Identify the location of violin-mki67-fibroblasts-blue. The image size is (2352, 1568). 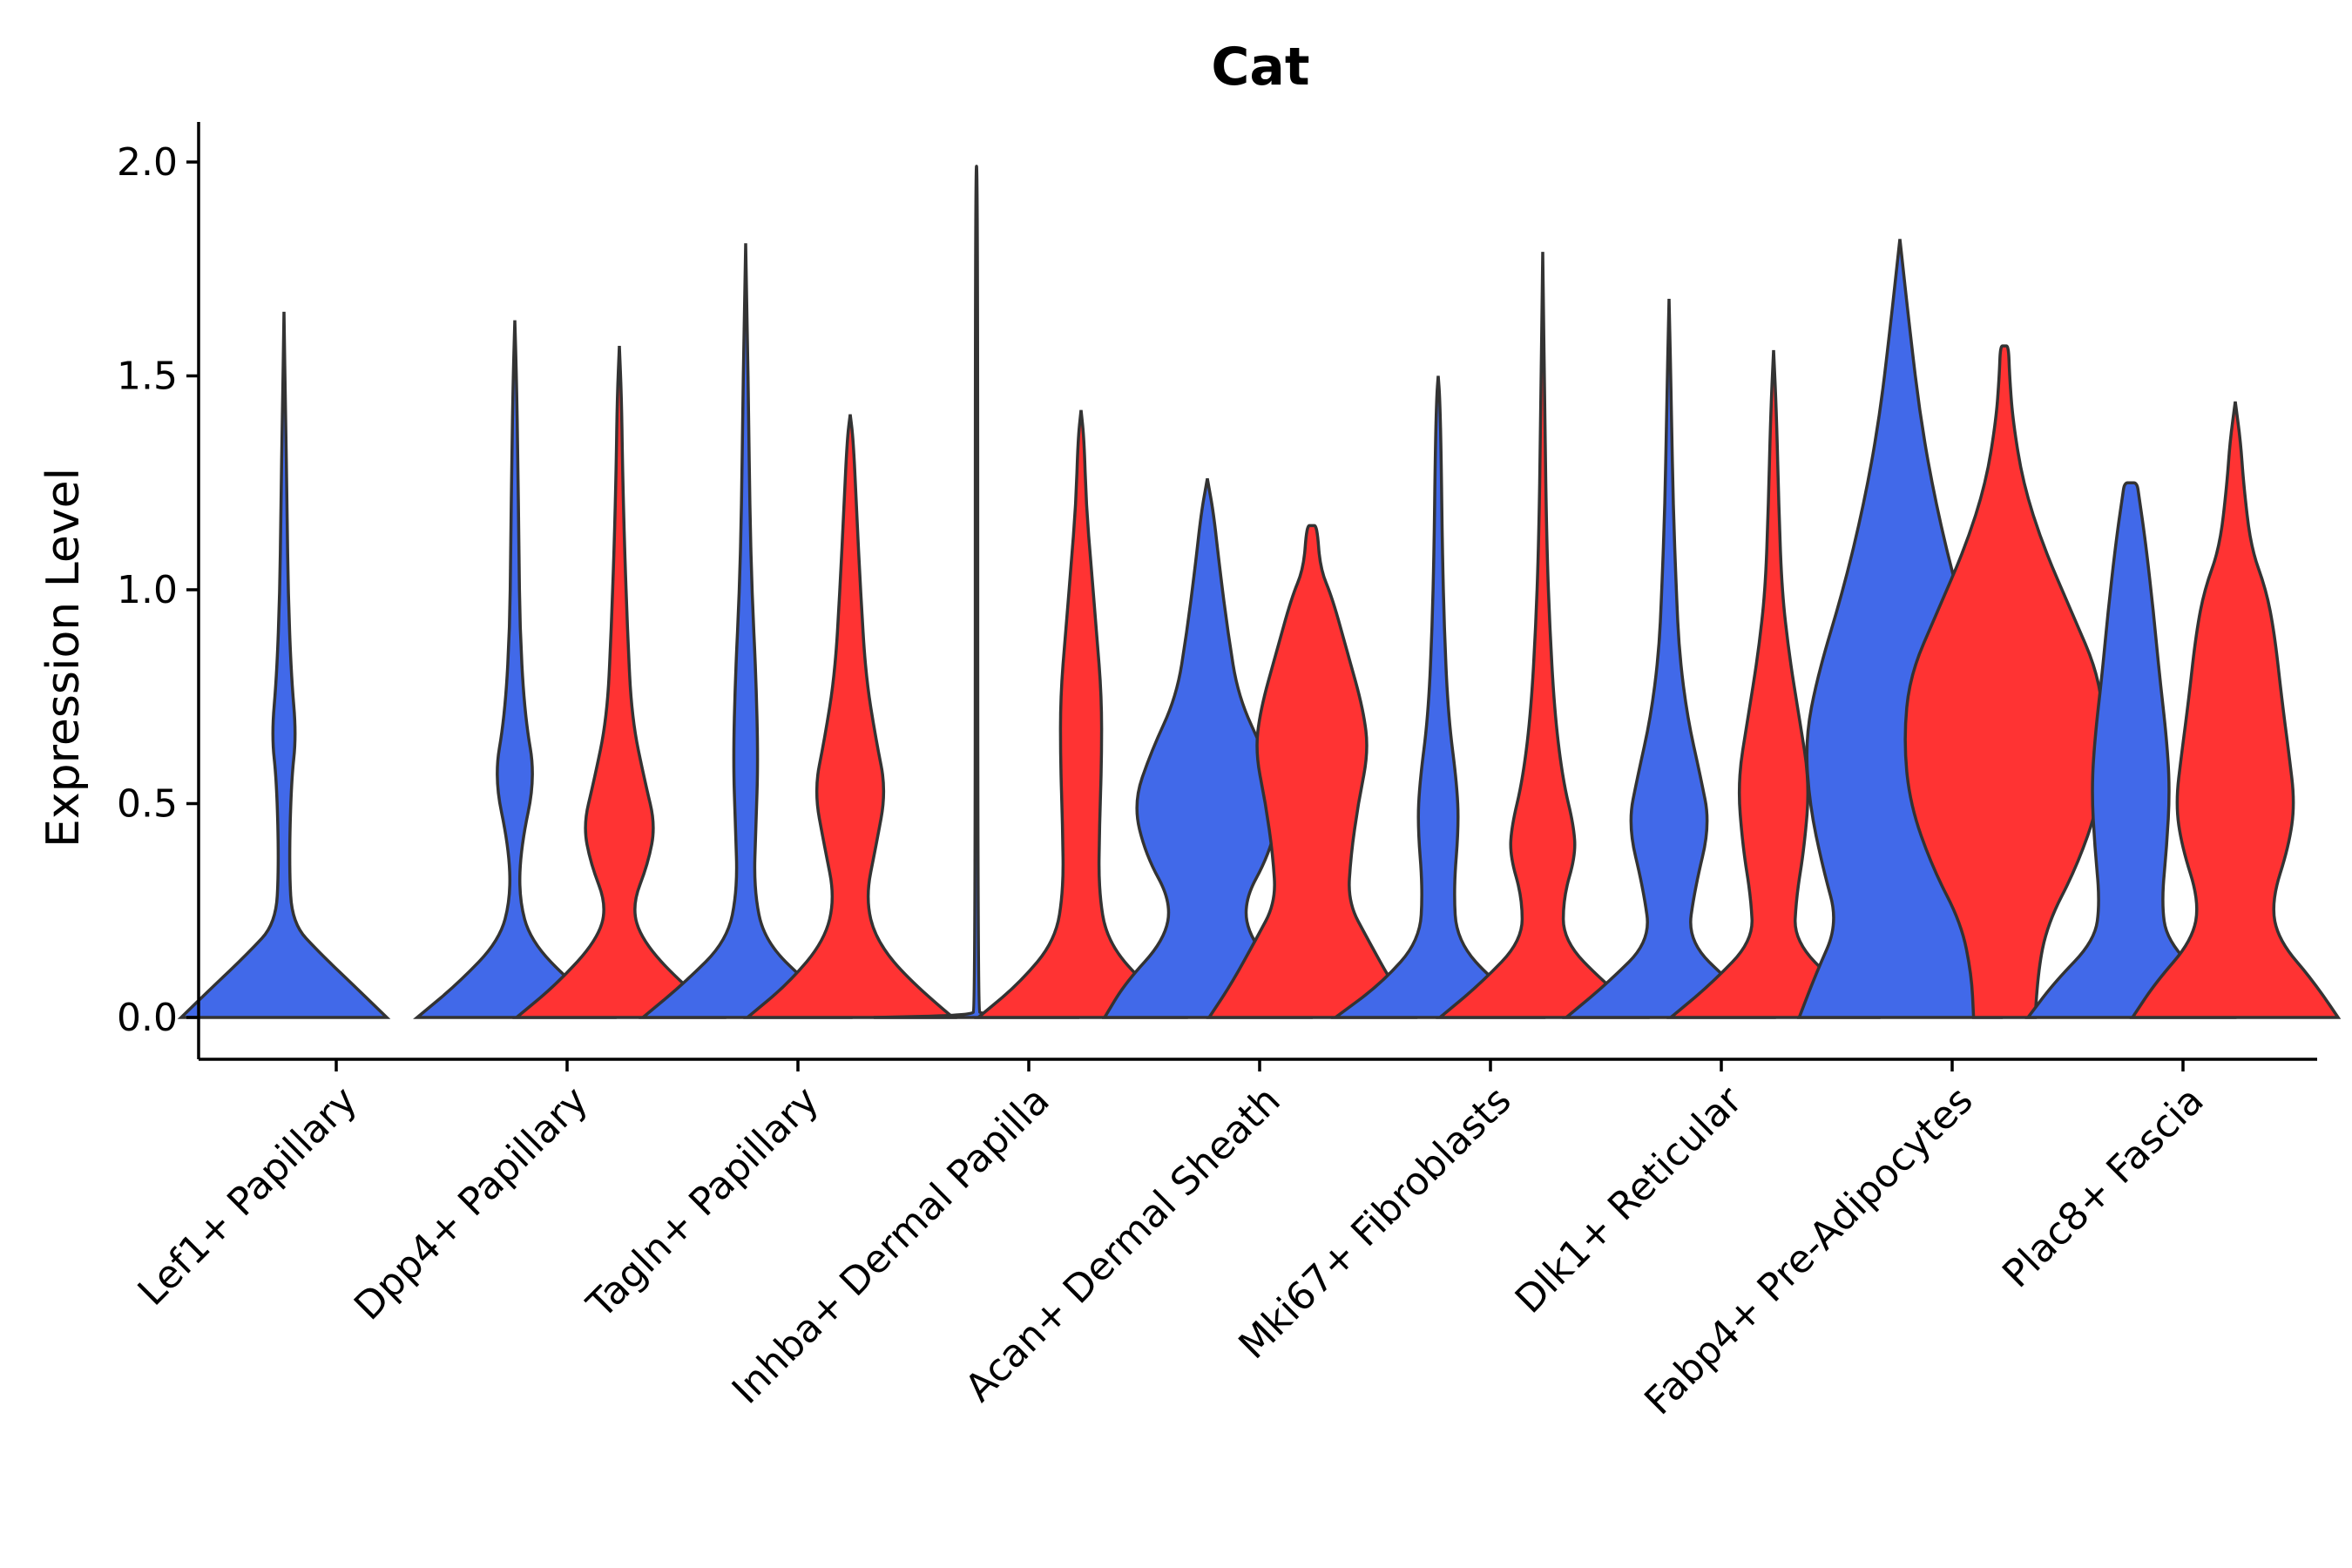
(1438, 697).